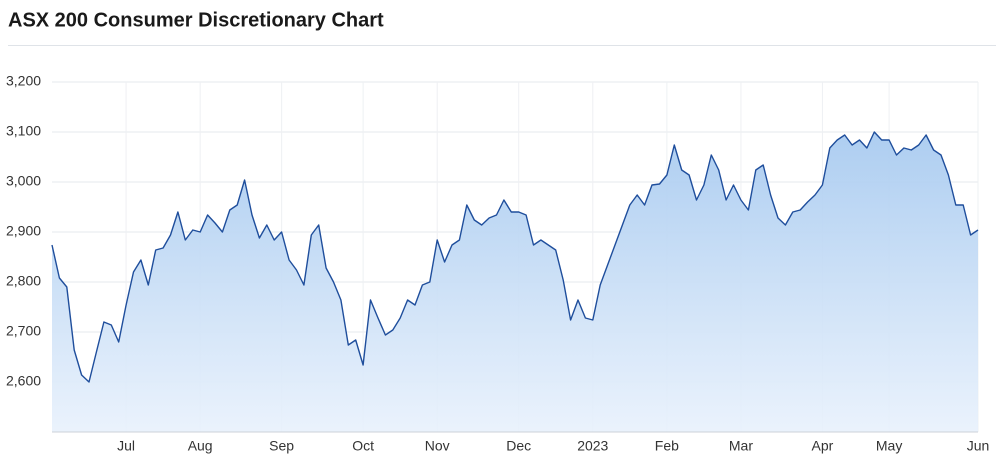 The image size is (996, 468). I want to click on x-tick-label: 2023, so click(592, 446).